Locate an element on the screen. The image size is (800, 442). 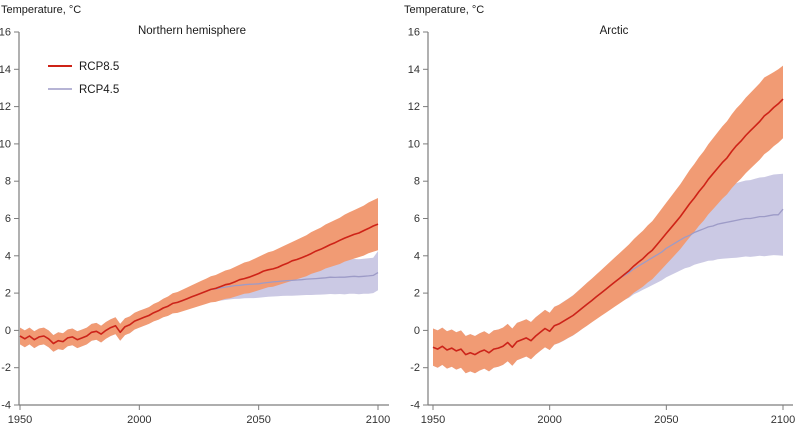
chart-title: Northern hemisphere is located at coordinates (192, 31).